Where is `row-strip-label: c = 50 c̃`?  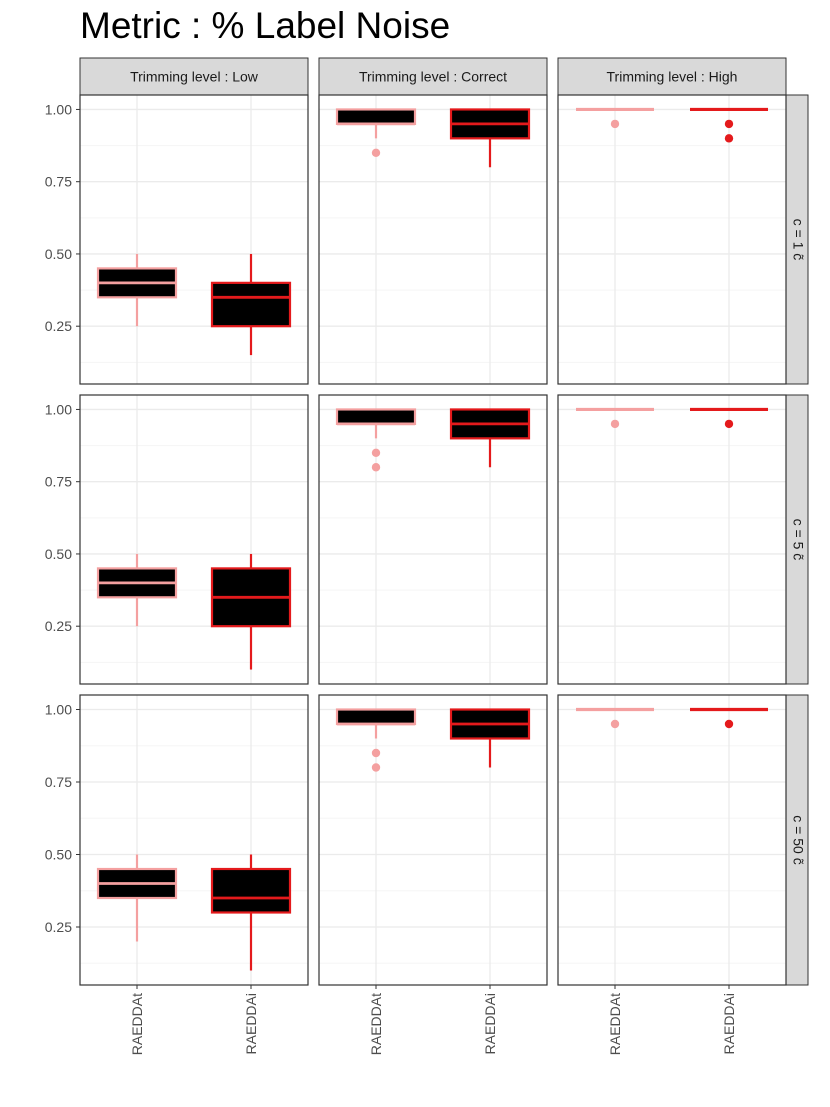 row-strip-label: c = 50 c̃ is located at coordinates (798, 839).